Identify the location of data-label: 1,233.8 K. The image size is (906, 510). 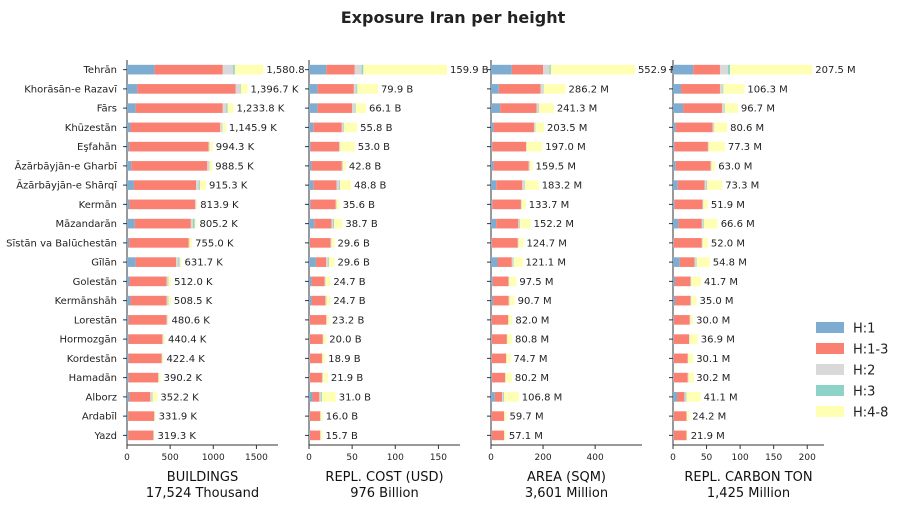
(260, 109).